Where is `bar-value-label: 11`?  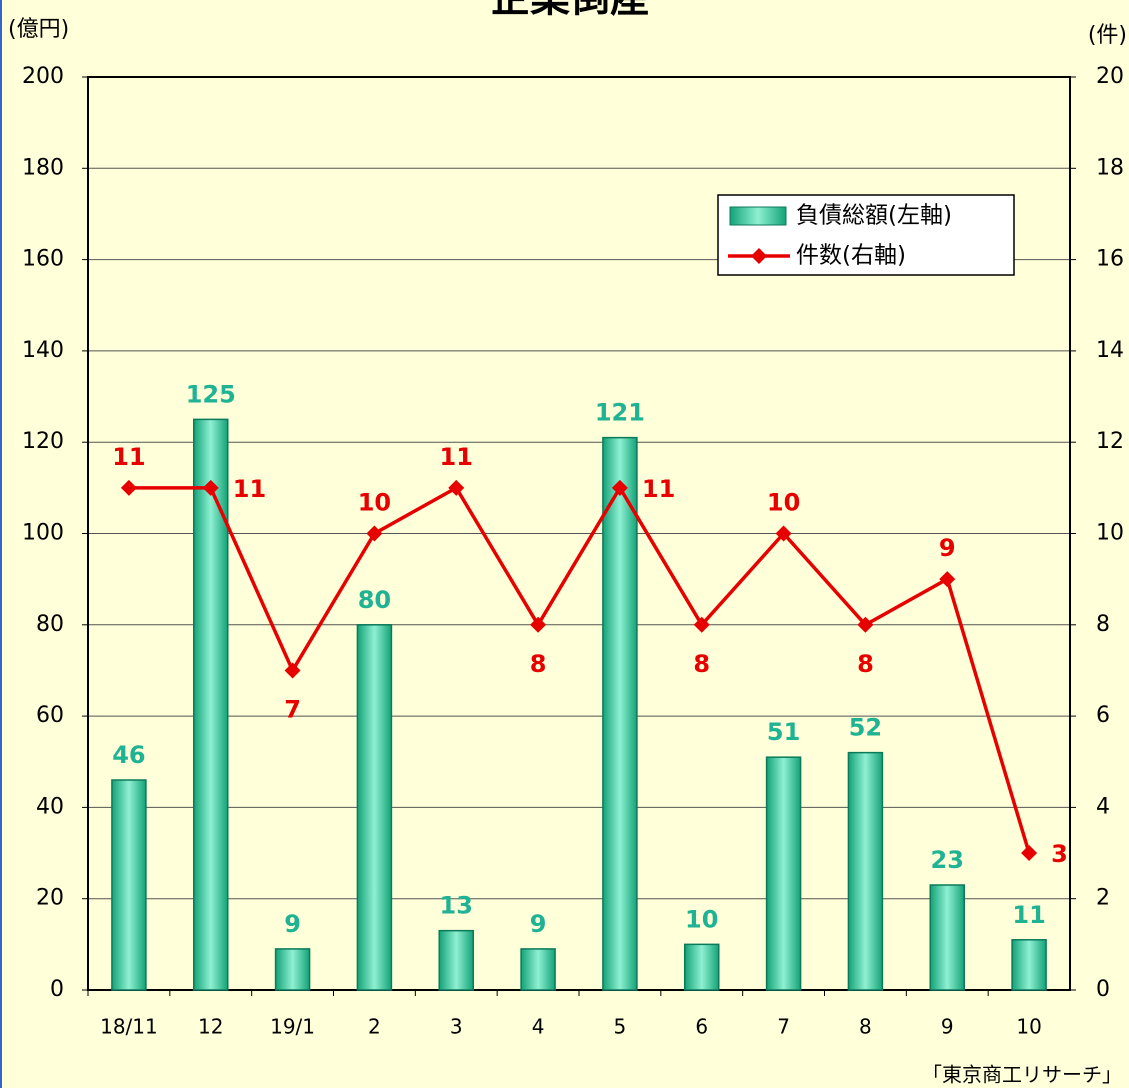
bar-value-label: 11 is located at coordinates (1028, 915).